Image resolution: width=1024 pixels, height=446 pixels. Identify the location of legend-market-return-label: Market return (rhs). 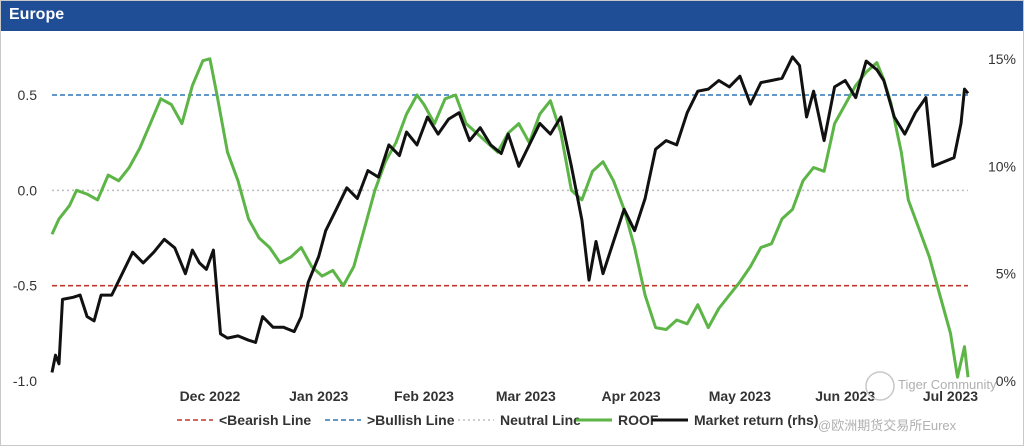
(756, 420).